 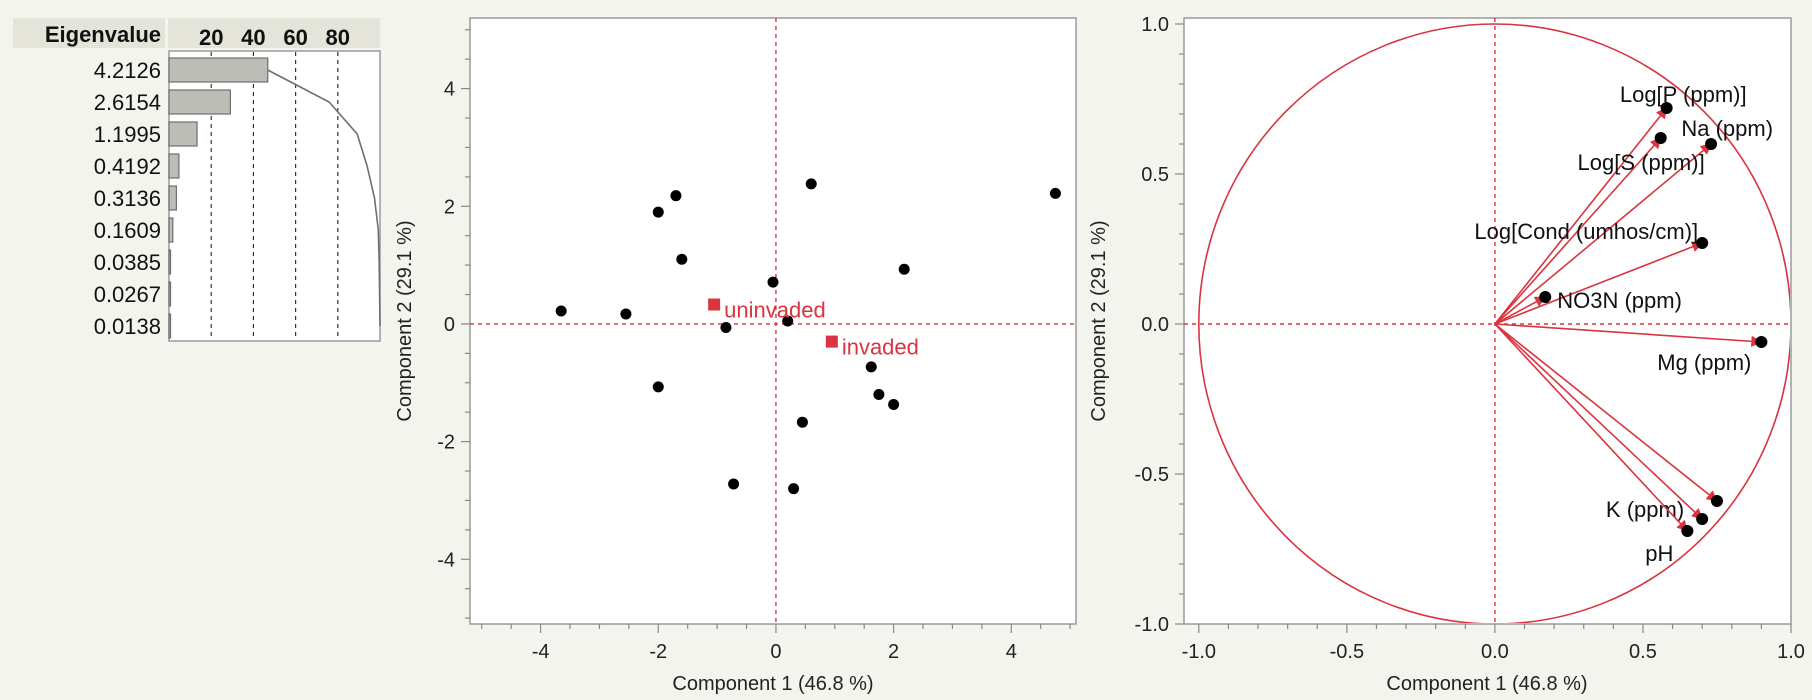 I want to click on eigenvalue-cell: 0.0385, so click(x=127, y=262).